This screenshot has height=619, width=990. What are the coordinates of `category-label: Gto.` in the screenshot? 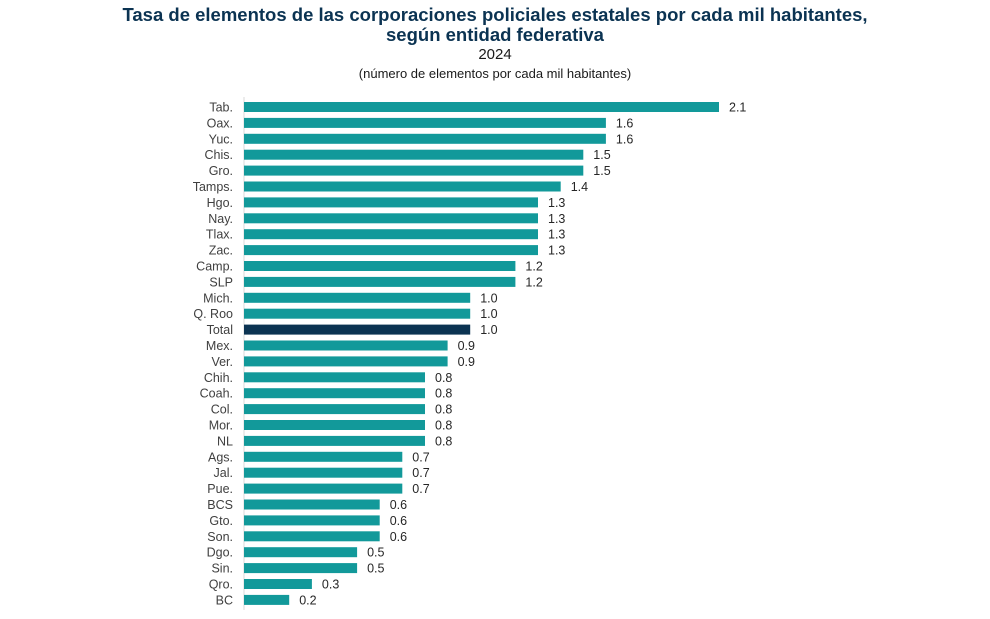 It's located at (221, 521).